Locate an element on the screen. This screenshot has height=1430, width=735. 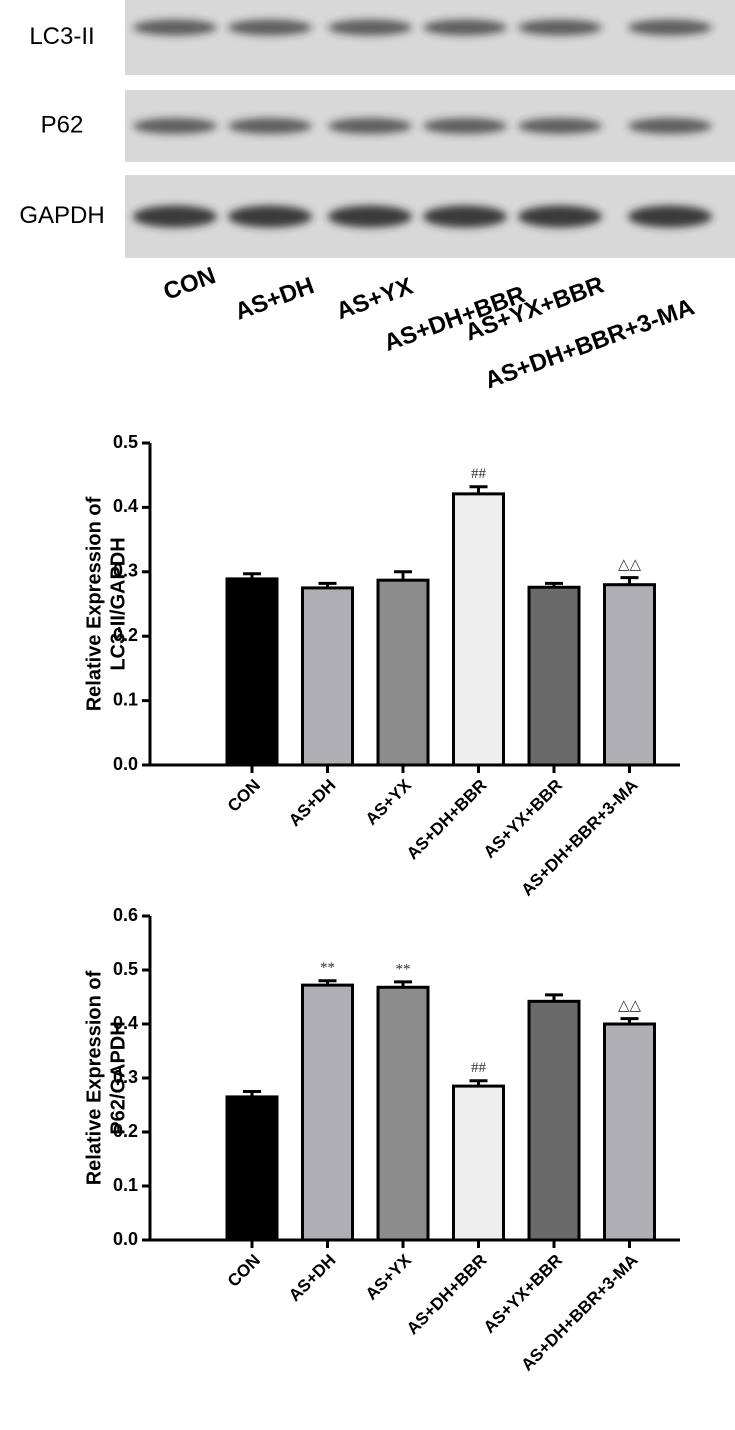
blot-row-label: GAPDH is located at coordinates (61, 215).